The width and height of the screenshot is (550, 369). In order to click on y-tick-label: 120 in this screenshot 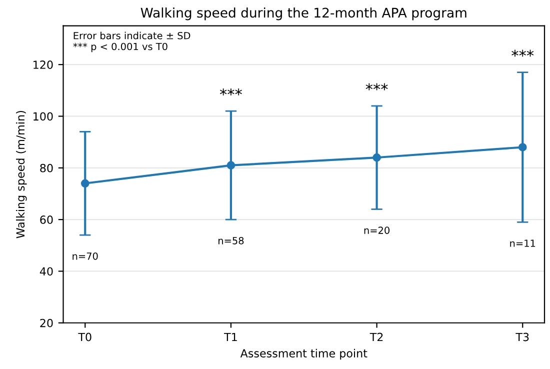, I will do `click(43, 64)`.